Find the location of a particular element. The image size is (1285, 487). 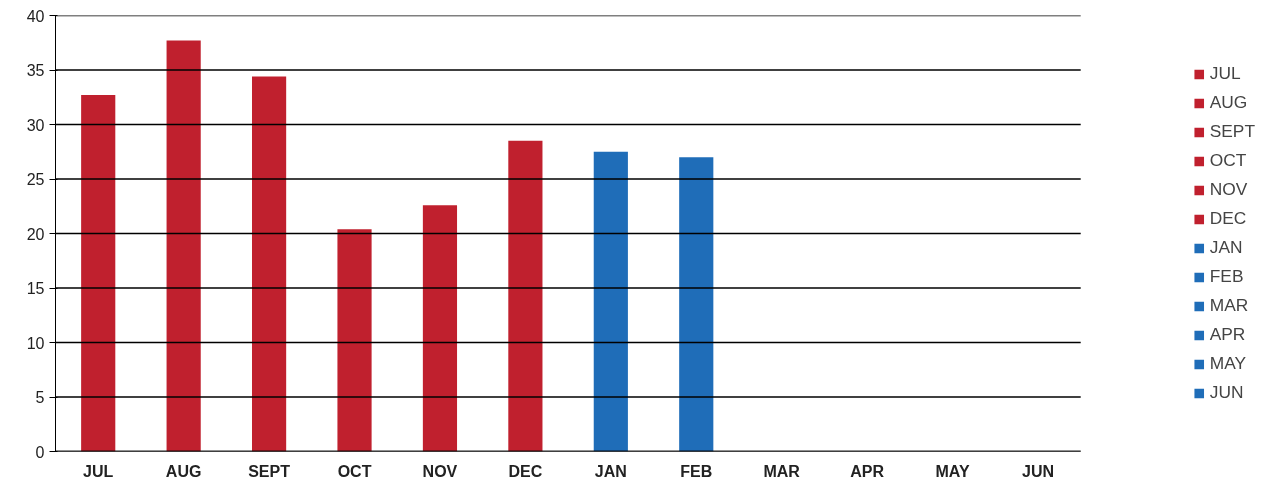

y-tick-label: 35 is located at coordinates (35, 70).